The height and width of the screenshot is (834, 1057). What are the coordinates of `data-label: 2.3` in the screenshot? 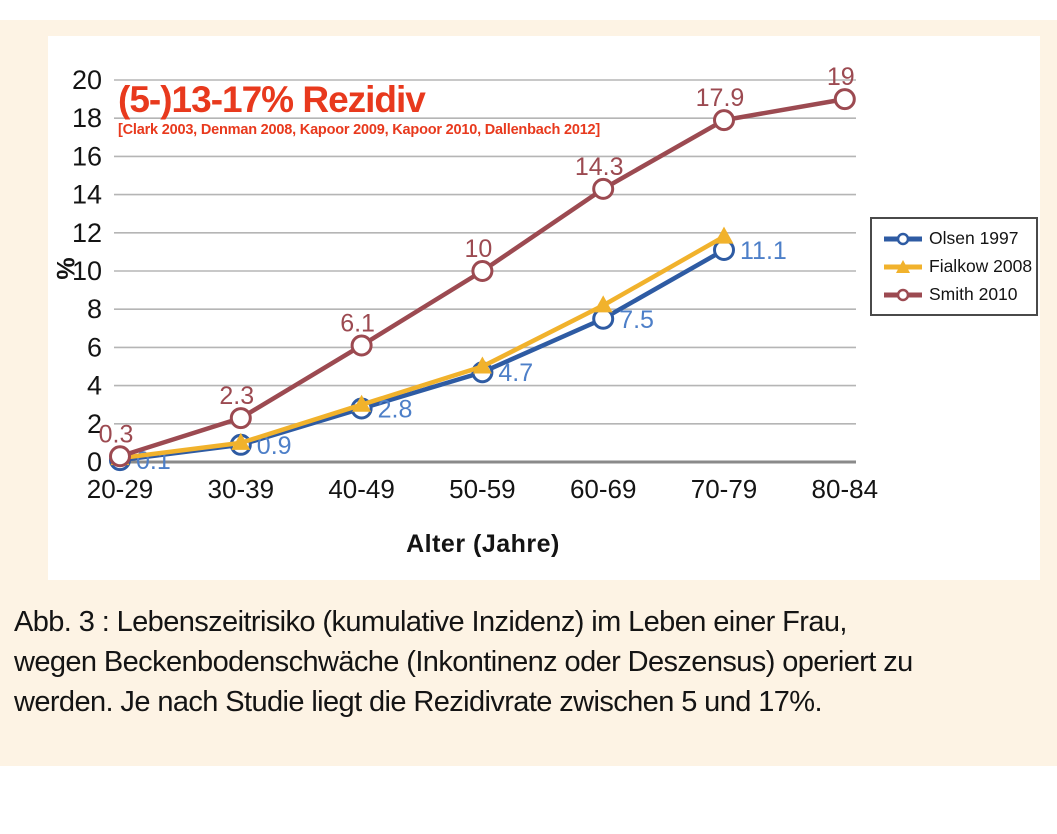 It's located at (236, 396).